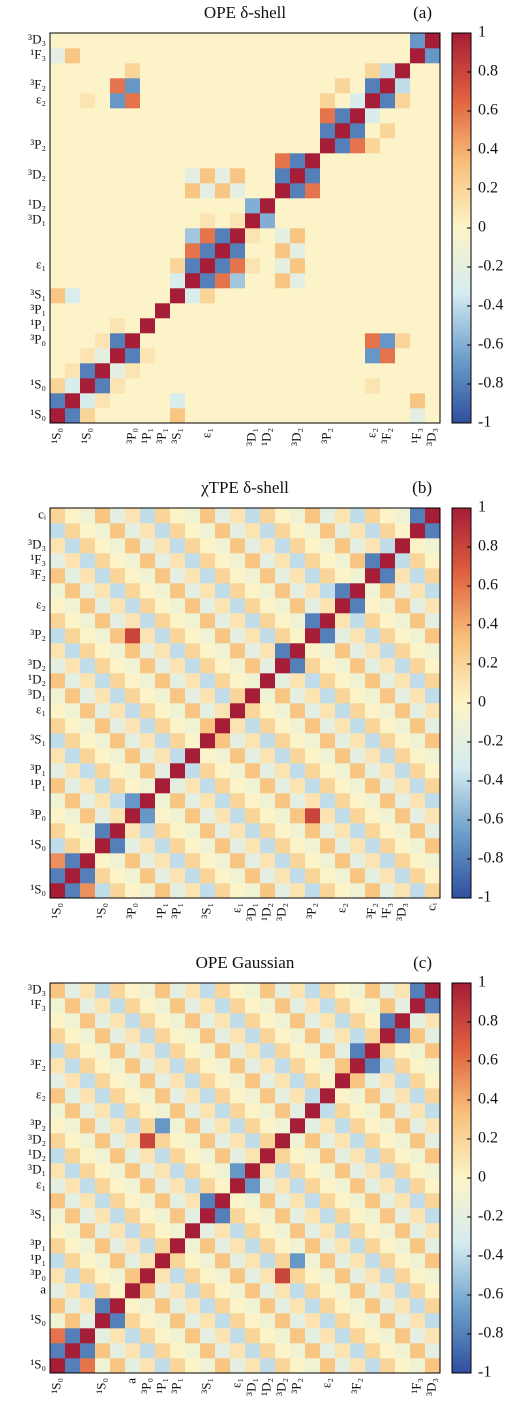 The width and height of the screenshot is (518, 1425). What do you see at coordinates (130, 1381) in the screenshot?
I see `x-tick-label: a` at bounding box center [130, 1381].